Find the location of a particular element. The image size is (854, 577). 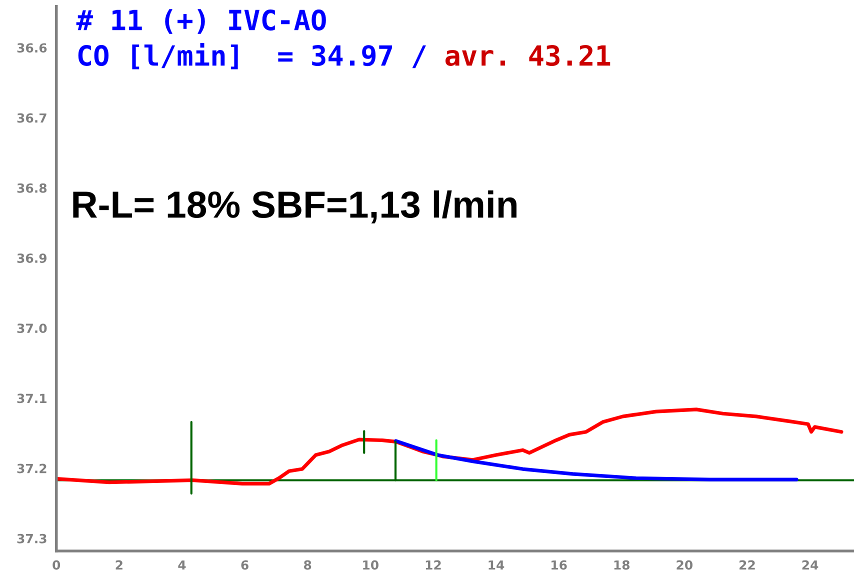

y-tick-label: 36.8 is located at coordinates (32, 188).